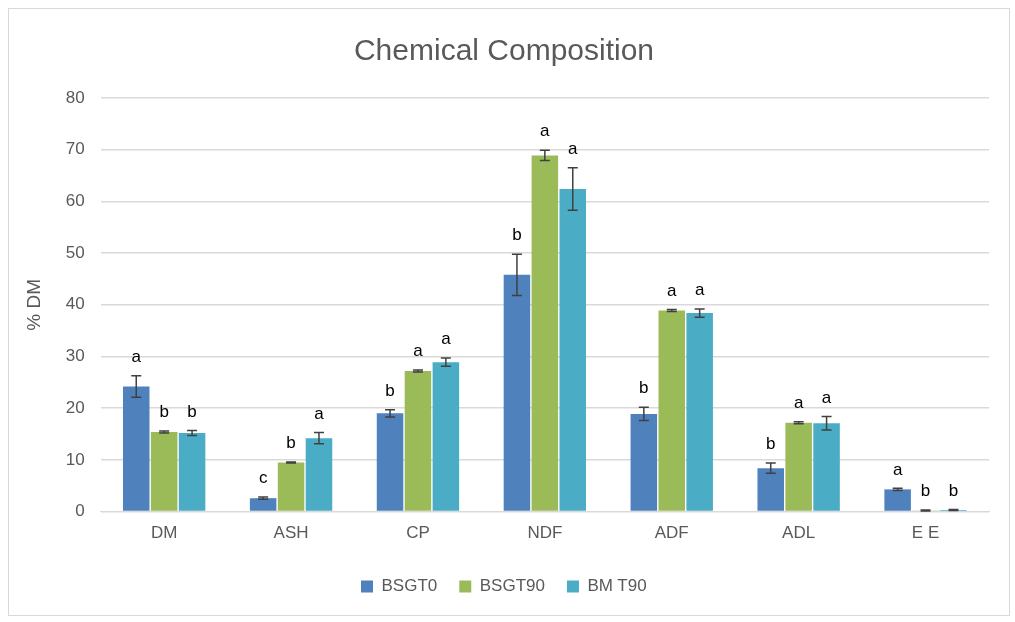  Describe the element at coordinates (75, 149) in the screenshot. I see `y-tick-label: 70` at that location.